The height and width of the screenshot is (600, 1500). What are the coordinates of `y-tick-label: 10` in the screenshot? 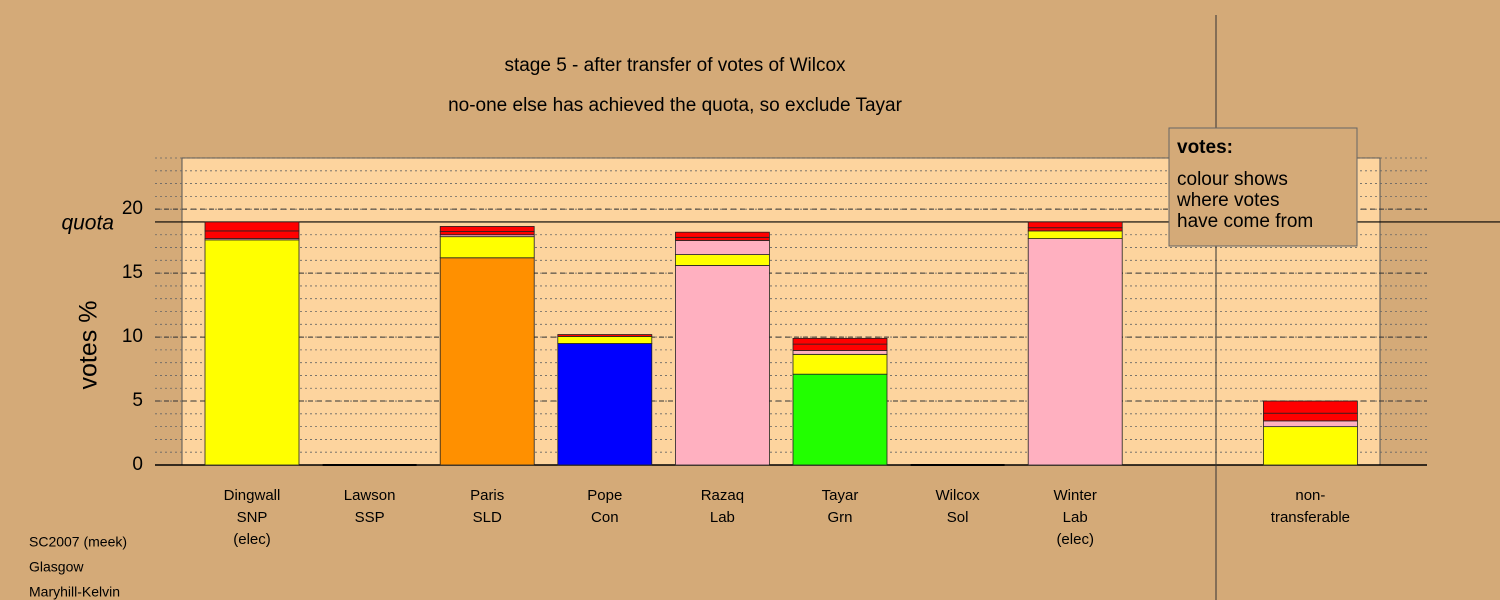 It's located at (132, 336).